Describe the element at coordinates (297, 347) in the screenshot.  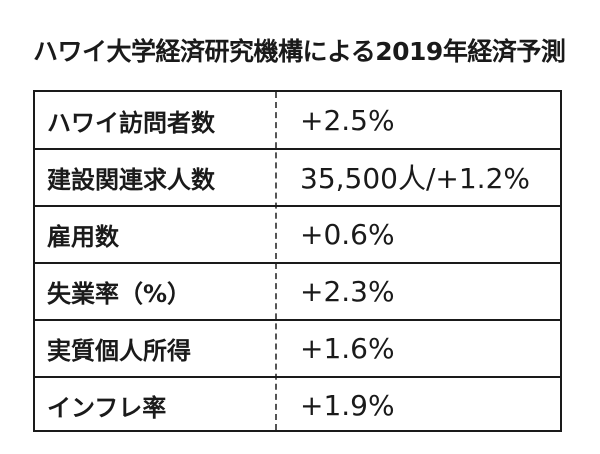
I see `table-row: 実質個人所得 +1.6%` at that location.